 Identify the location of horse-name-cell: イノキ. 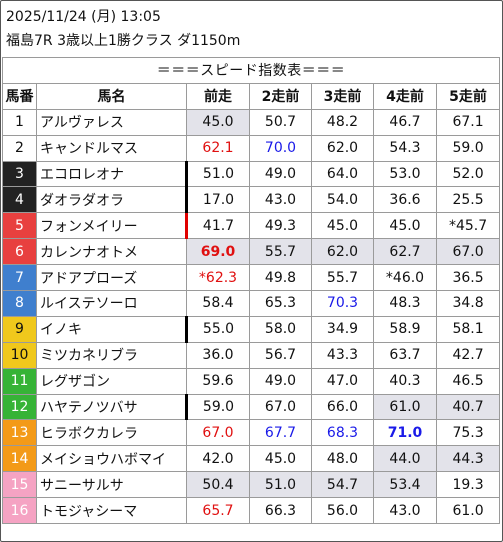
(111, 329).